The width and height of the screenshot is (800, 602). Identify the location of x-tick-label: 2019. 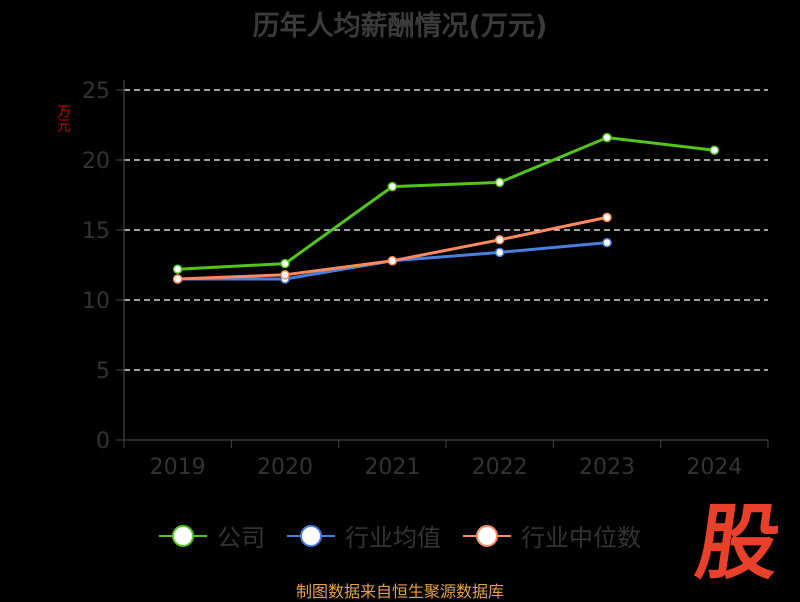
(178, 467).